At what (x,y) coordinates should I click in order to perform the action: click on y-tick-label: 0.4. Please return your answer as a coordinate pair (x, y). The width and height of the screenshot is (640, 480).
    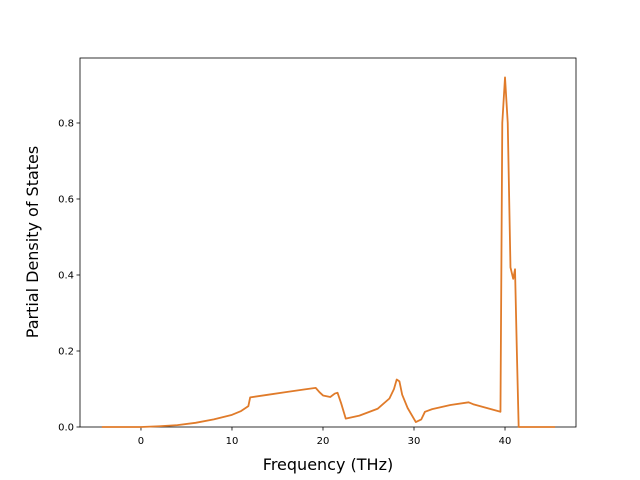
    Looking at the image, I should click on (66, 275).